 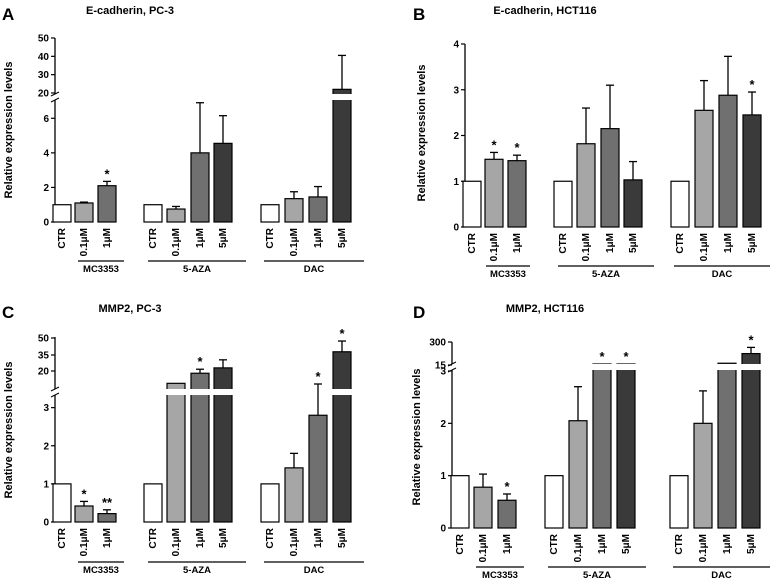 What do you see at coordinates (456, 182) in the screenshot?
I see `y-tick-label: 1` at bounding box center [456, 182].